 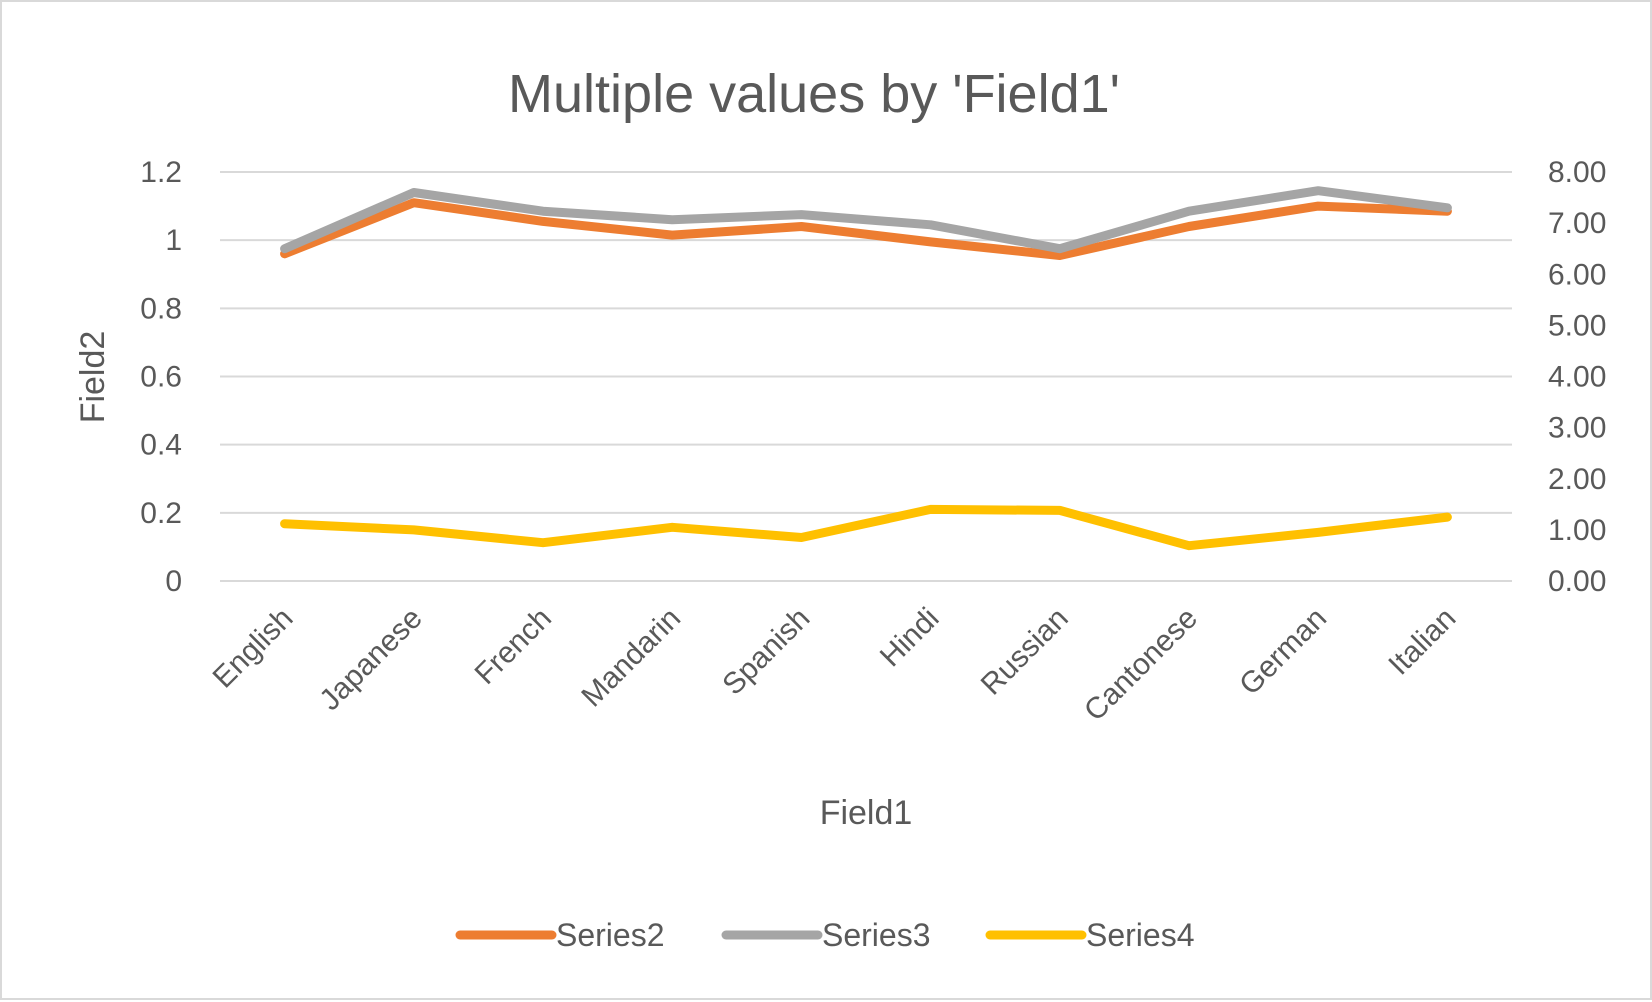 I want to click on left-tick-label: 1.2, so click(x=161, y=172).